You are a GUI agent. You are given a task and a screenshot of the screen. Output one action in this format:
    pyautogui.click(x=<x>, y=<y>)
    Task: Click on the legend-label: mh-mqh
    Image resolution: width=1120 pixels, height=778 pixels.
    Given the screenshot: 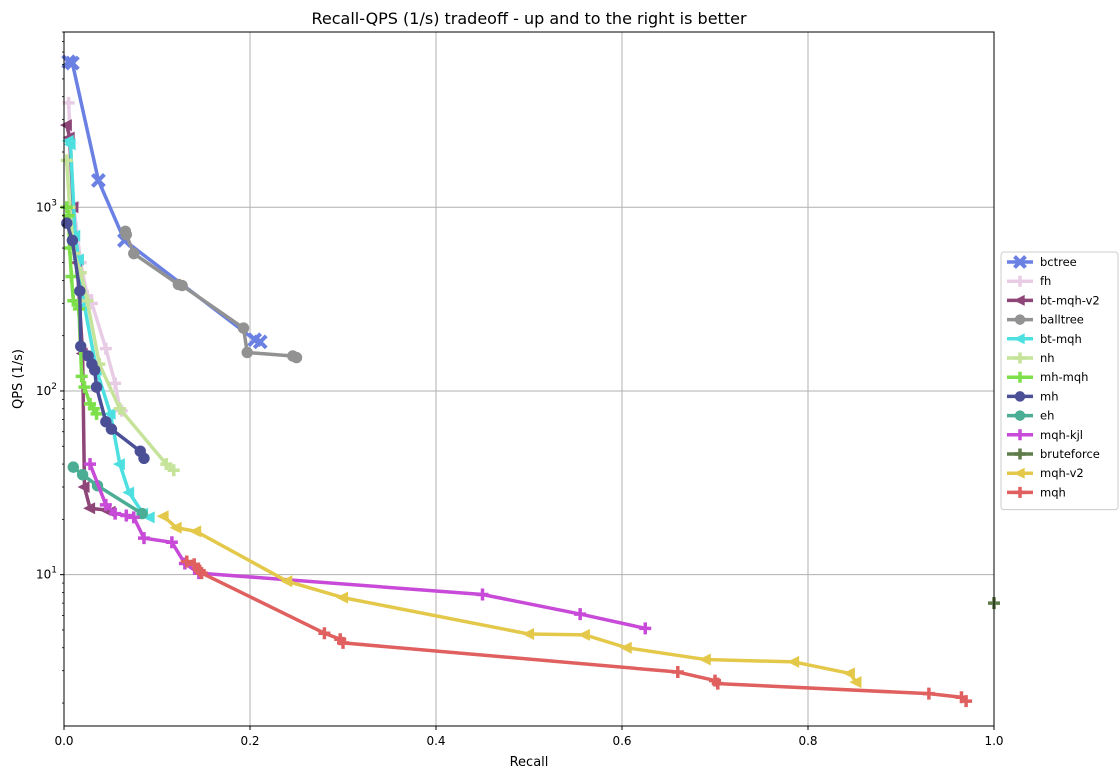 What is the action you would take?
    pyautogui.click(x=1064, y=377)
    